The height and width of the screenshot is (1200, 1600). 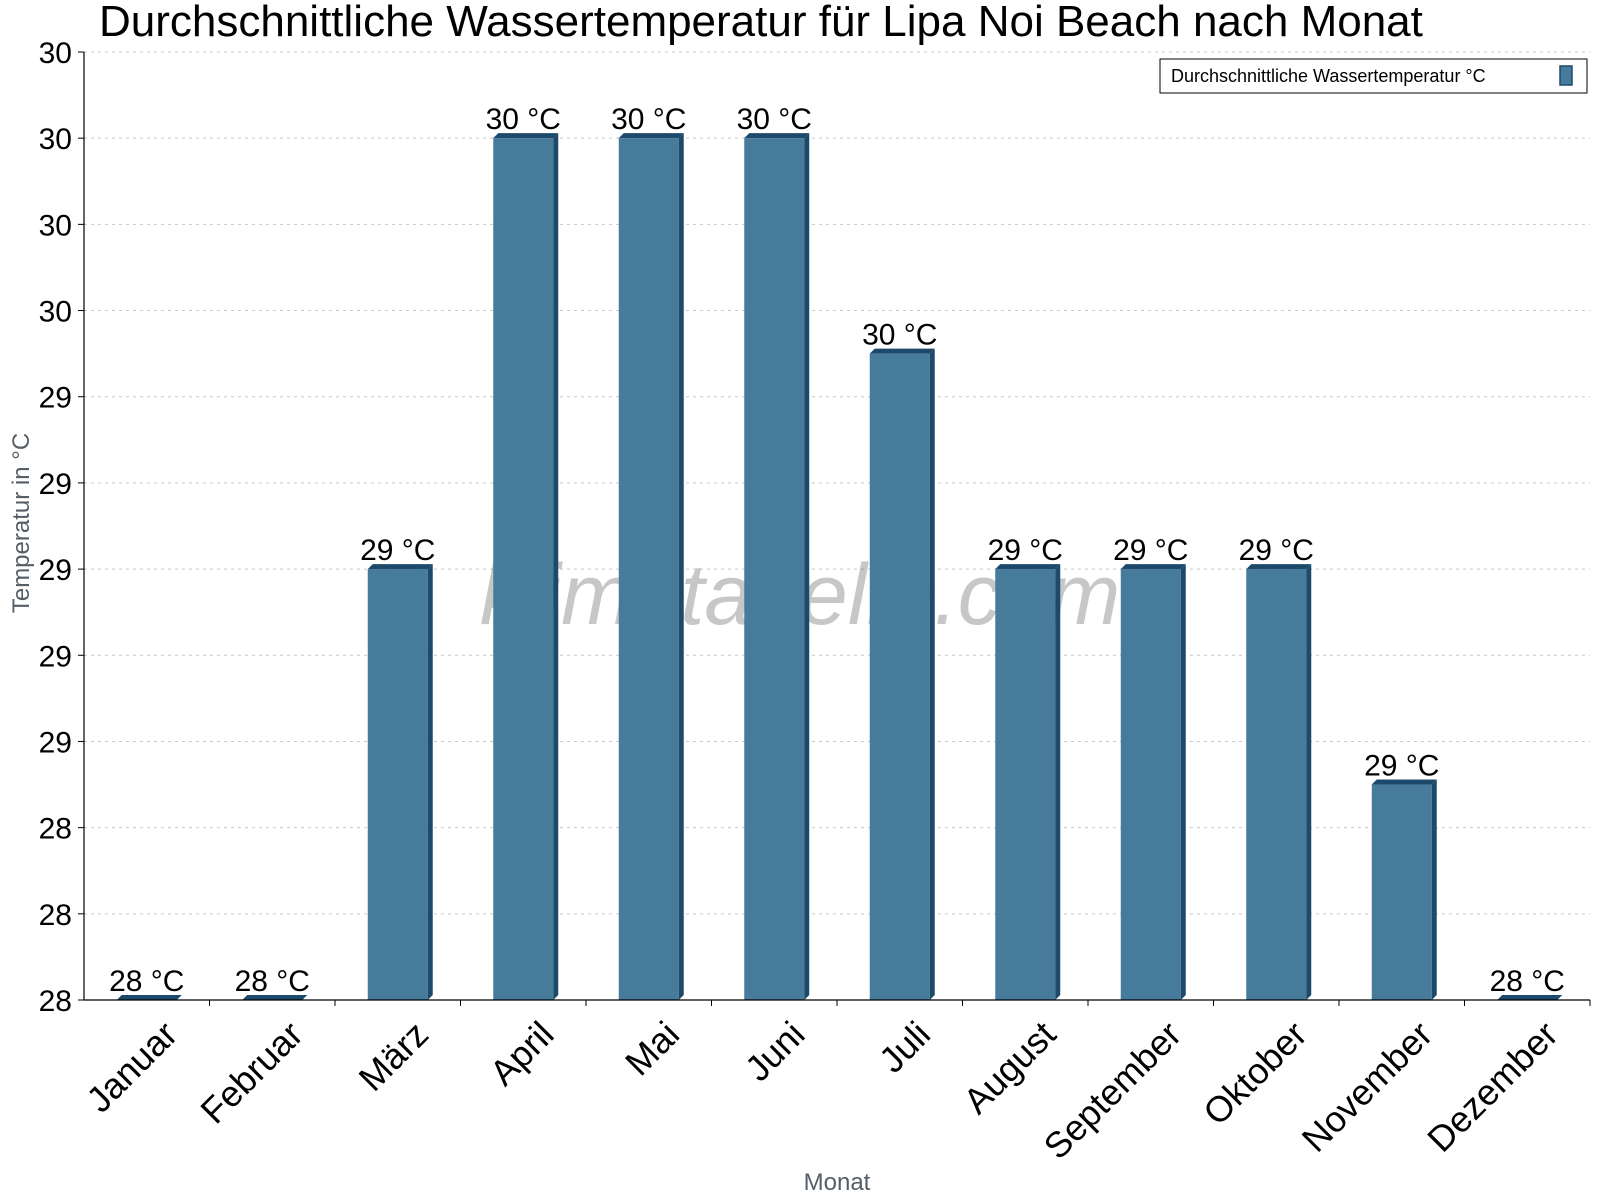 I want to click on legend-swatch, so click(x=1566, y=75).